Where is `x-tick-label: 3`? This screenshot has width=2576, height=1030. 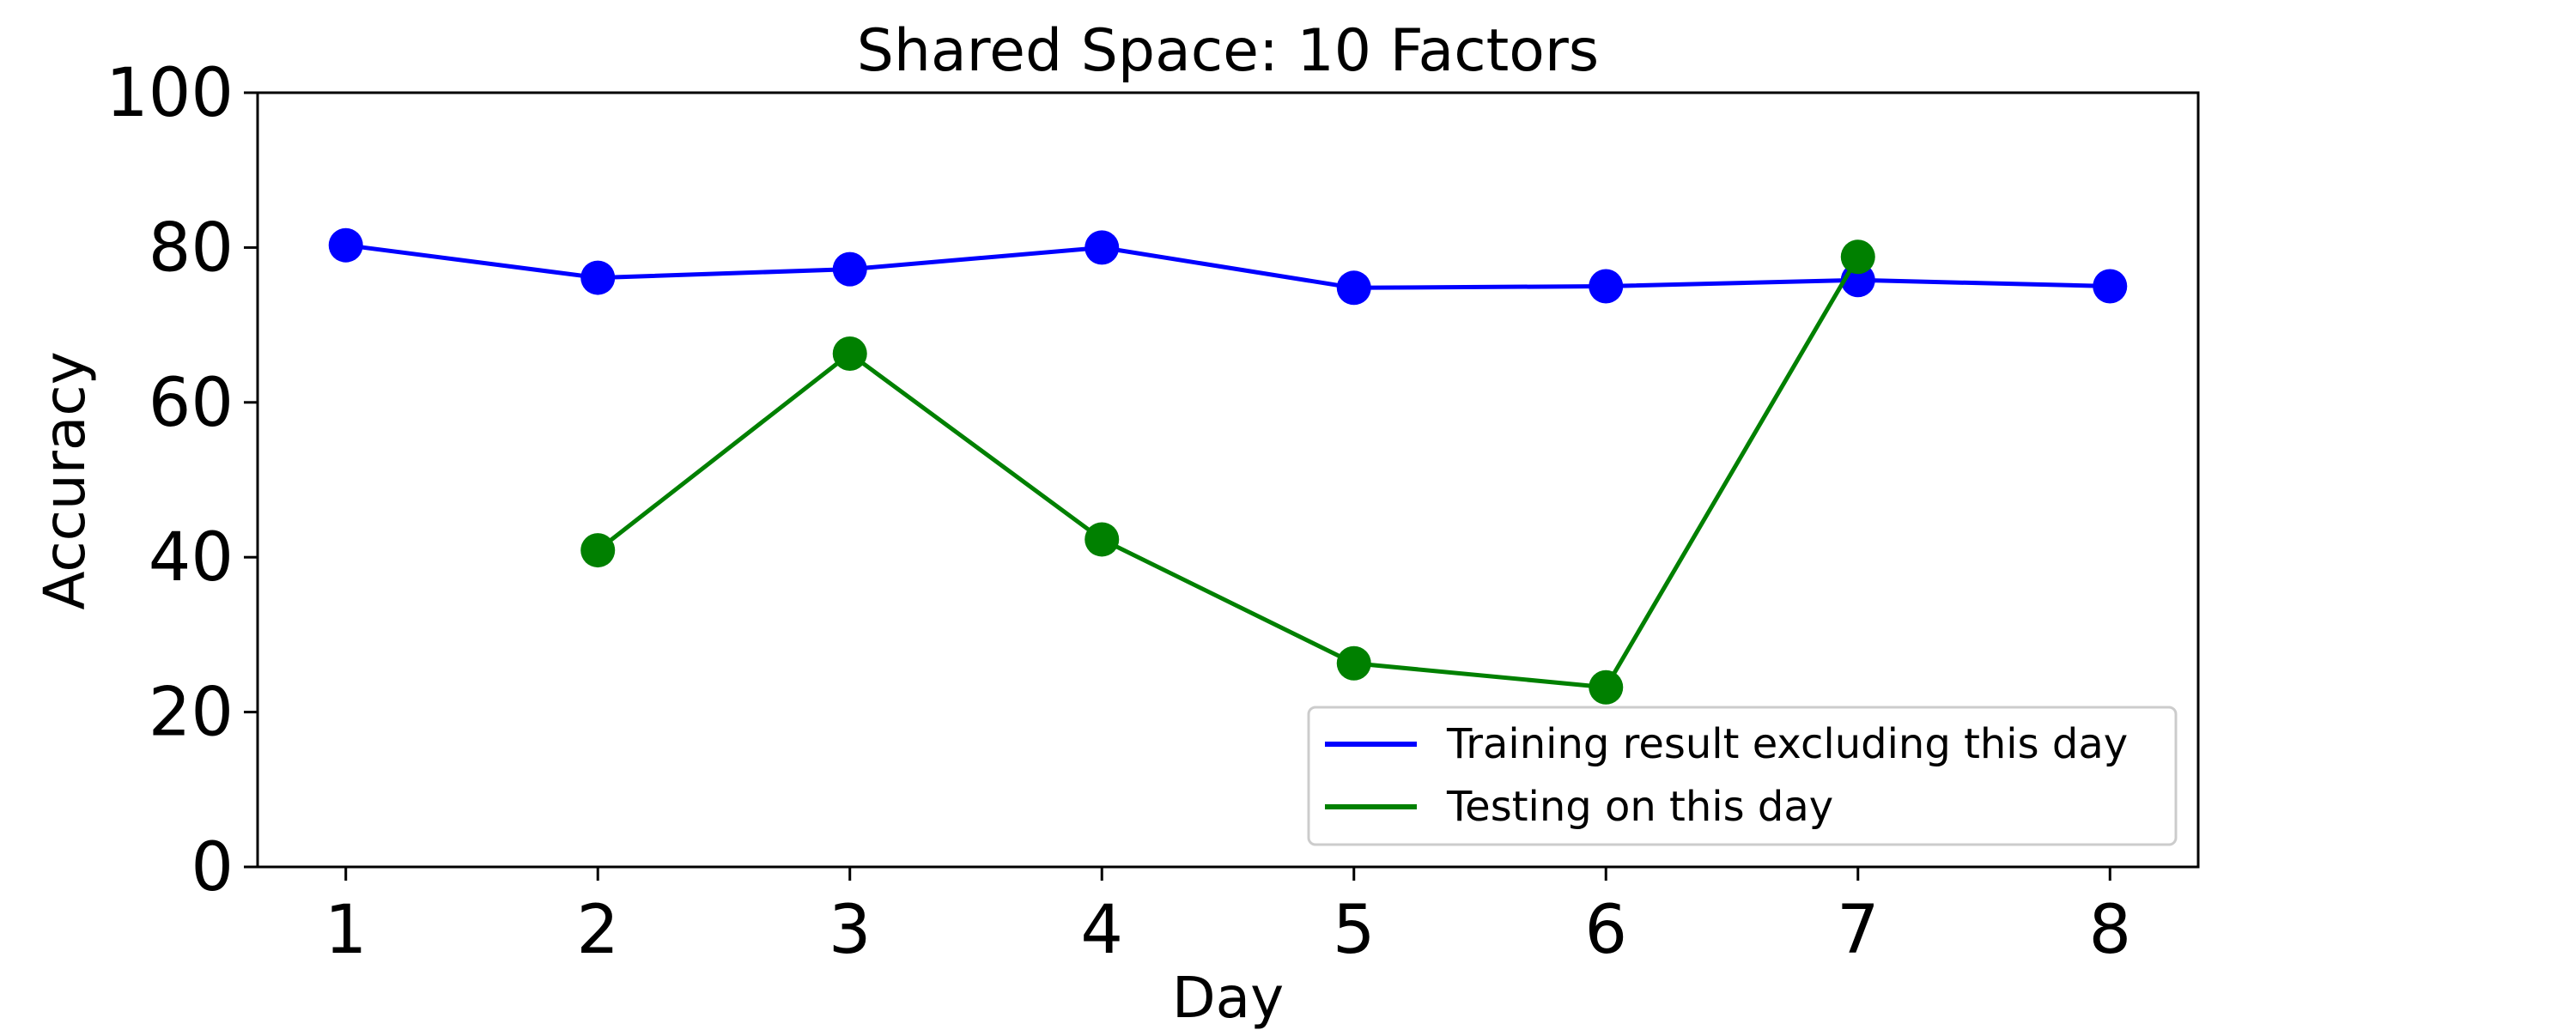
x-tick-label: 3 is located at coordinates (850, 930).